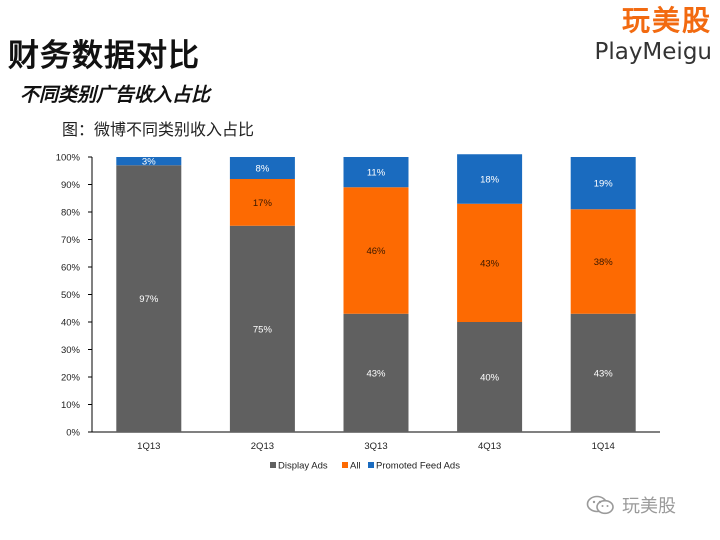 This screenshot has height=540, width=720. I want to click on data-label: 3%, so click(149, 162).